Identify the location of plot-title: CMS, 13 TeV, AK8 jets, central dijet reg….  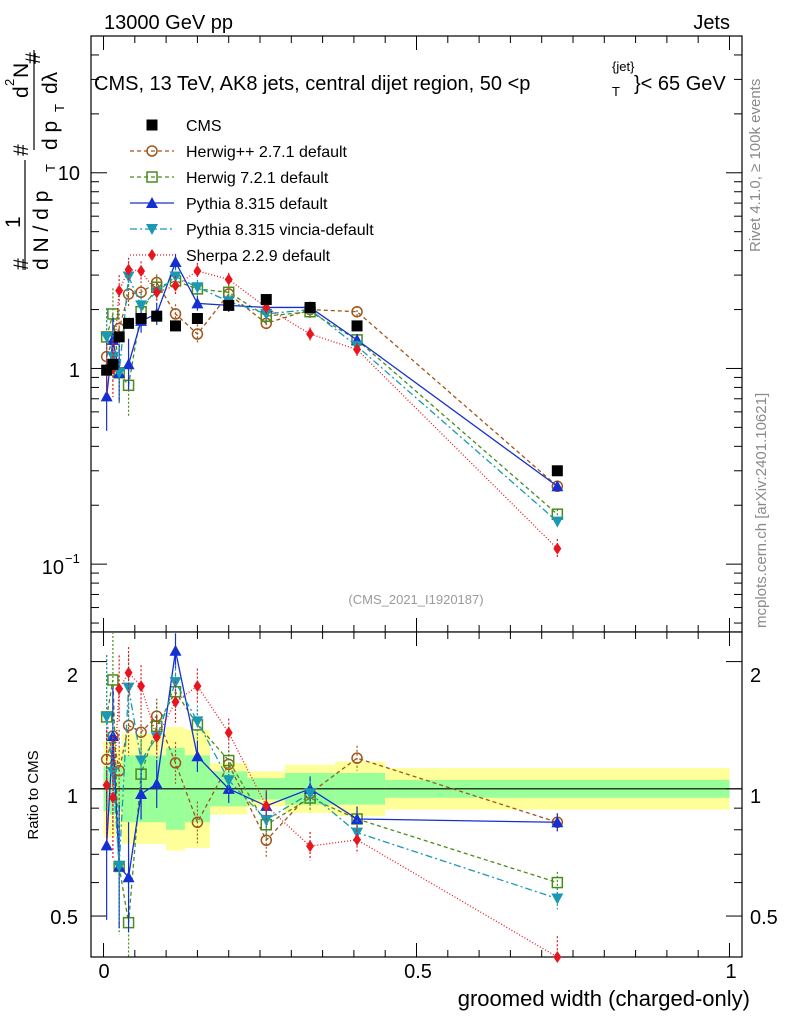
(410, 79).